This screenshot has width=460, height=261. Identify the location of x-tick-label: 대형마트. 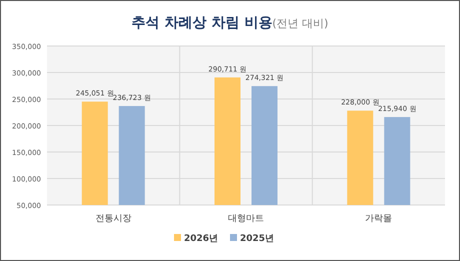
(246, 219).